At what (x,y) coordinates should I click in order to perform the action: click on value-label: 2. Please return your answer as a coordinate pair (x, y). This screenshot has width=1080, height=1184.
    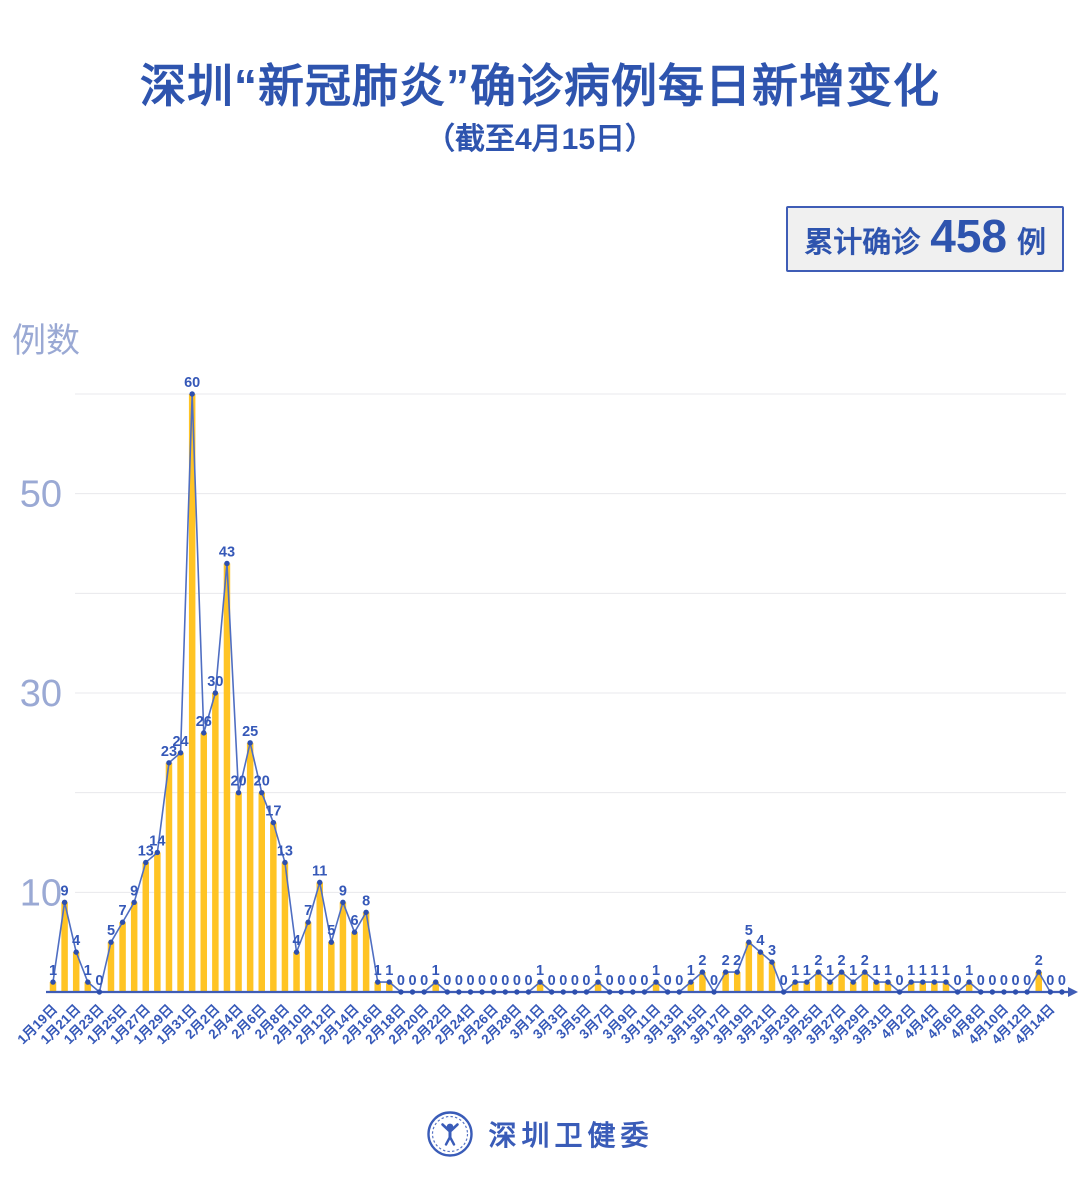
    Looking at the image, I should click on (726, 961).